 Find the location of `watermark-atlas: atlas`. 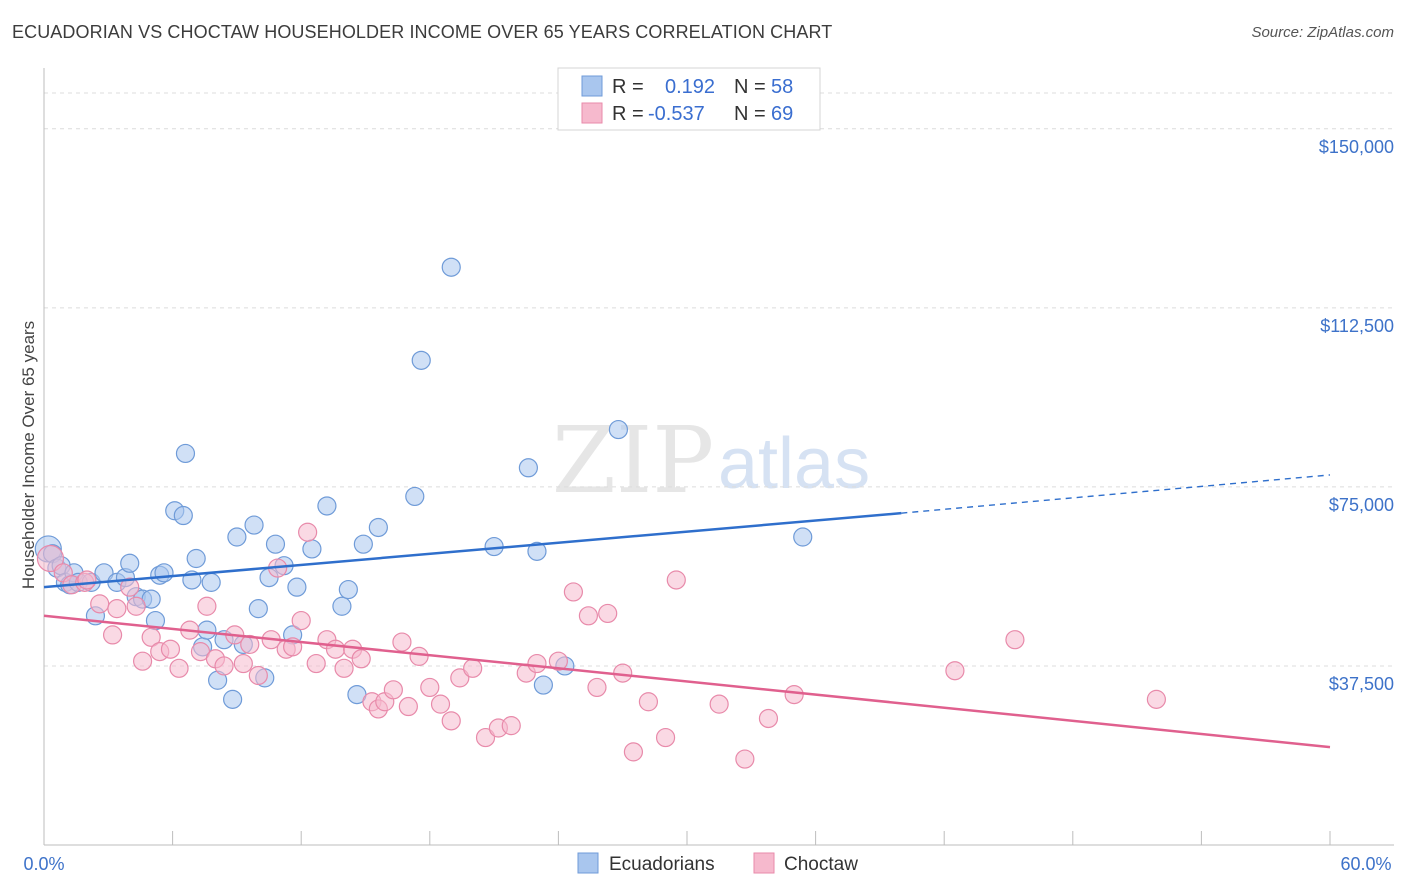

watermark-atlas: atlas is located at coordinates (794, 464).